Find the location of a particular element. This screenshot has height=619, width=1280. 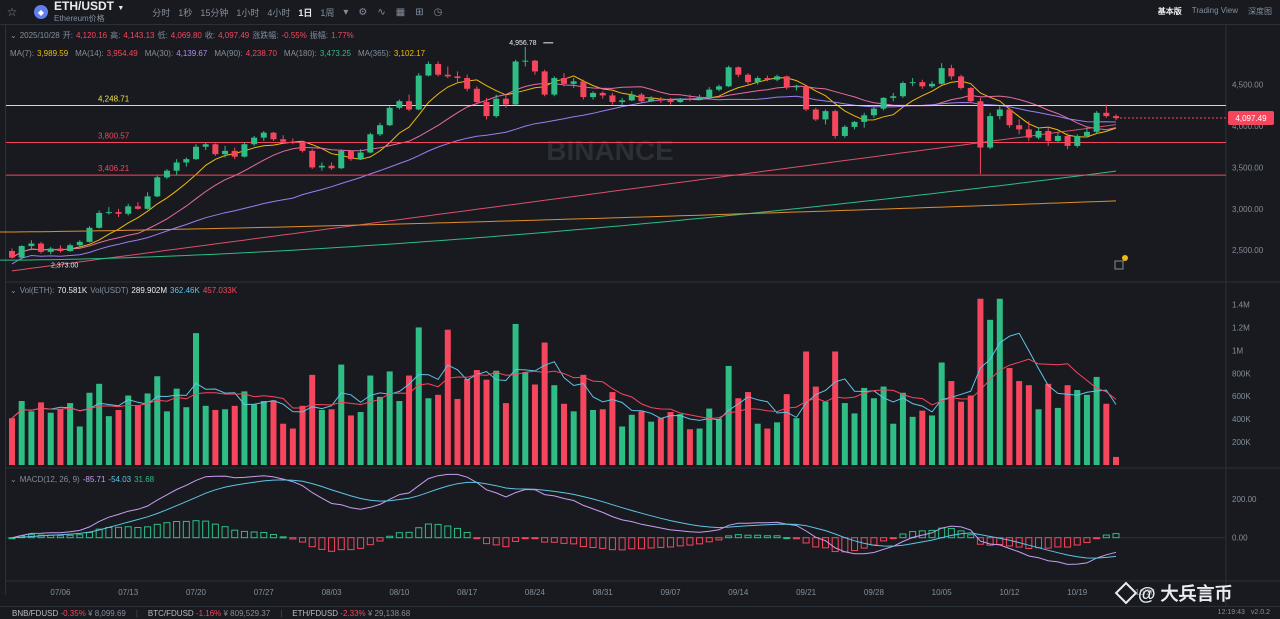

ticker-item: BTC/FDUSD -1.16% ¥ 809,529.37 is located at coordinates (209, 613).